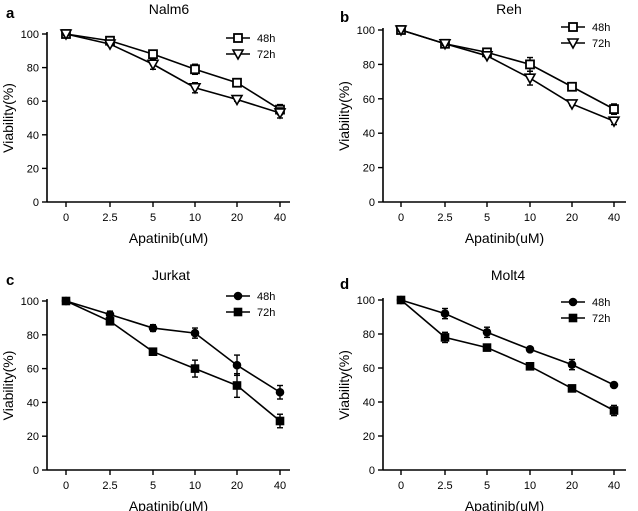 This screenshot has height=511, width=638. I want to click on chart-title: Molt4, so click(508, 275).